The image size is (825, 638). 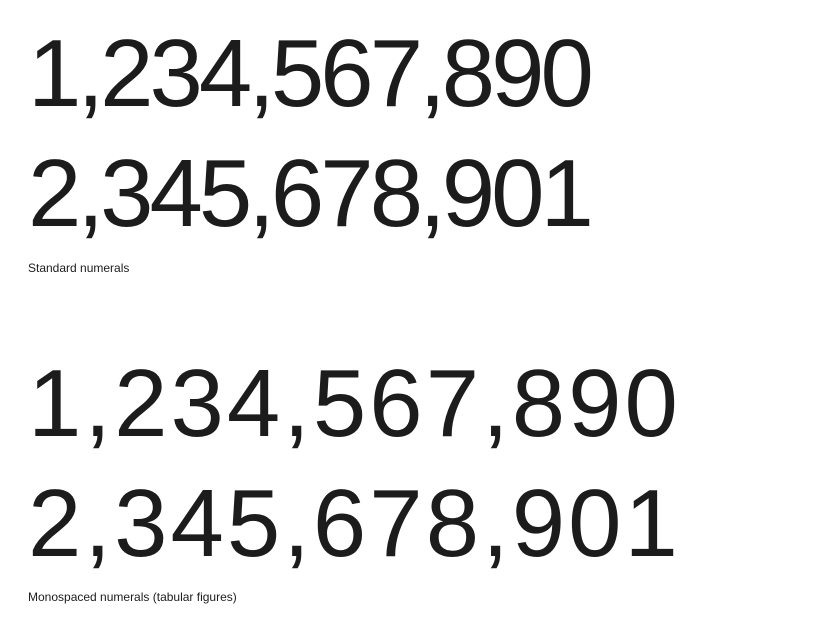 I want to click on monospaced-numerals-caption: Monospaced numerals (tabular figures), so click(x=132, y=597).